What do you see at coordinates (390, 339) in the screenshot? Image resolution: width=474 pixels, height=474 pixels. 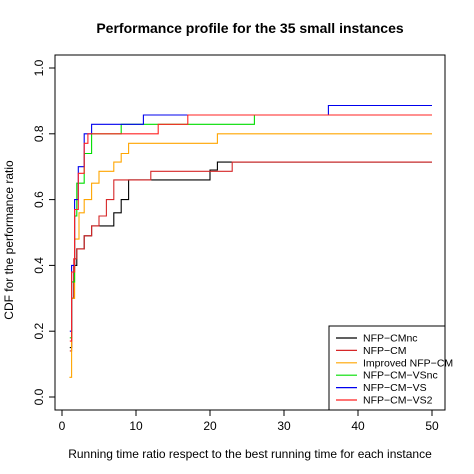 I see `legend-entry-label: NFP−CMnc` at bounding box center [390, 339].